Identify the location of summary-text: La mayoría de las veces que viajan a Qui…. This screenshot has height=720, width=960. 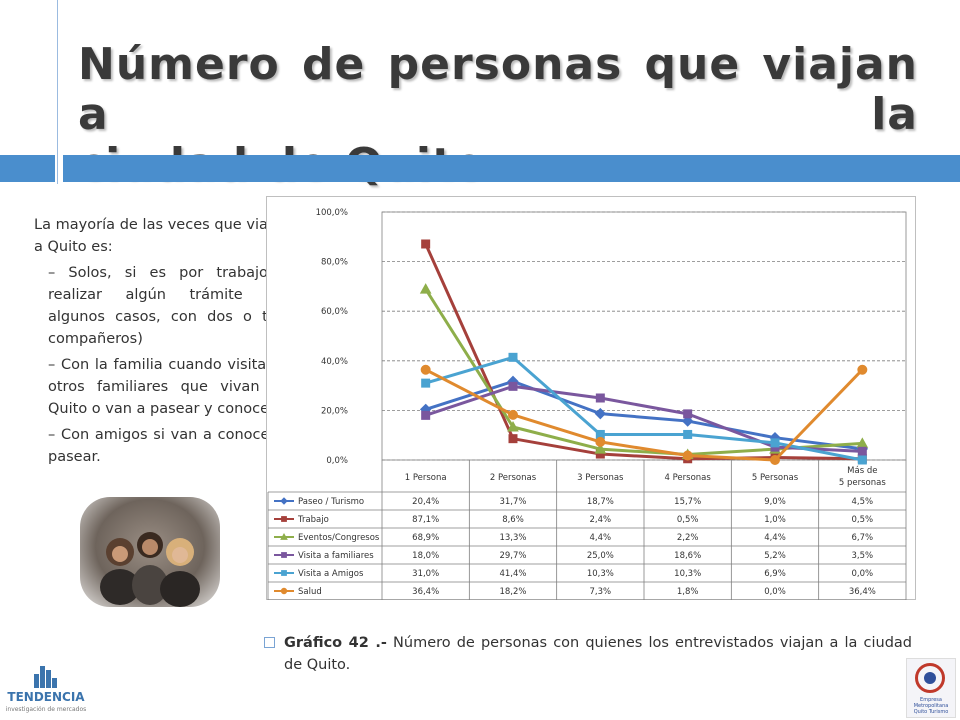
(162, 343).